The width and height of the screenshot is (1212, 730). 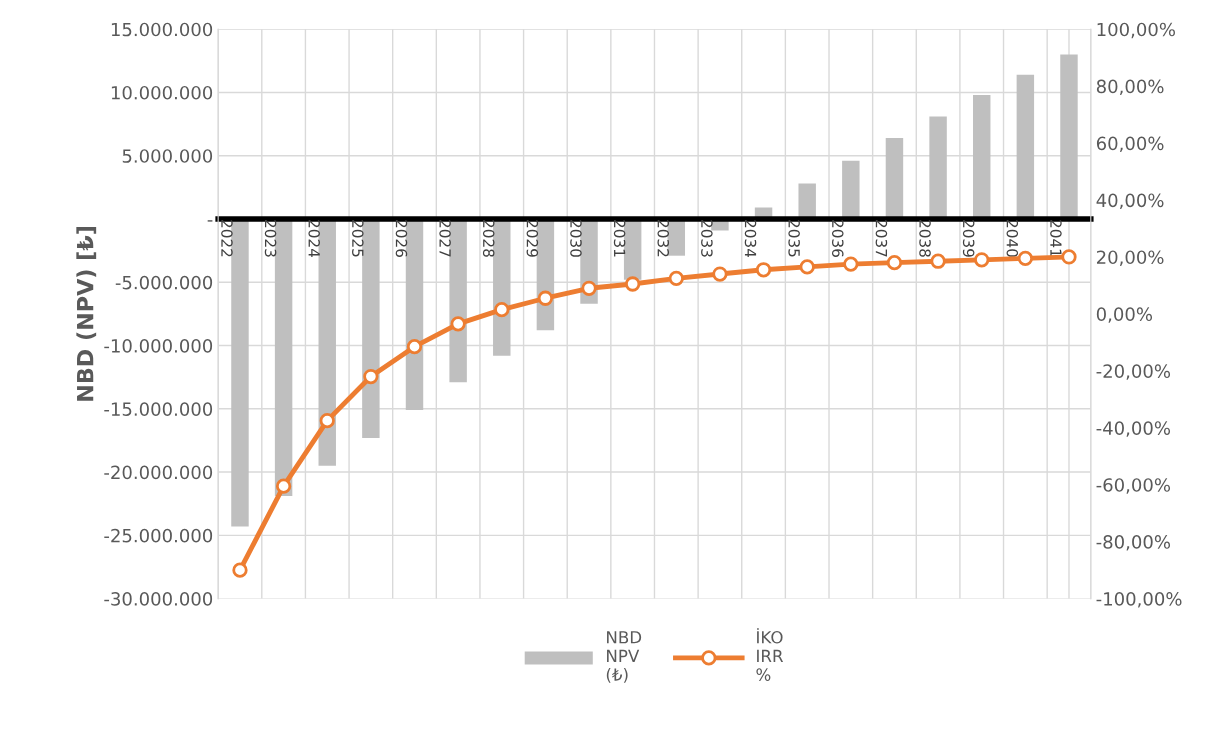 I want to click on x-tick-label: 2025, so click(x=358, y=238).